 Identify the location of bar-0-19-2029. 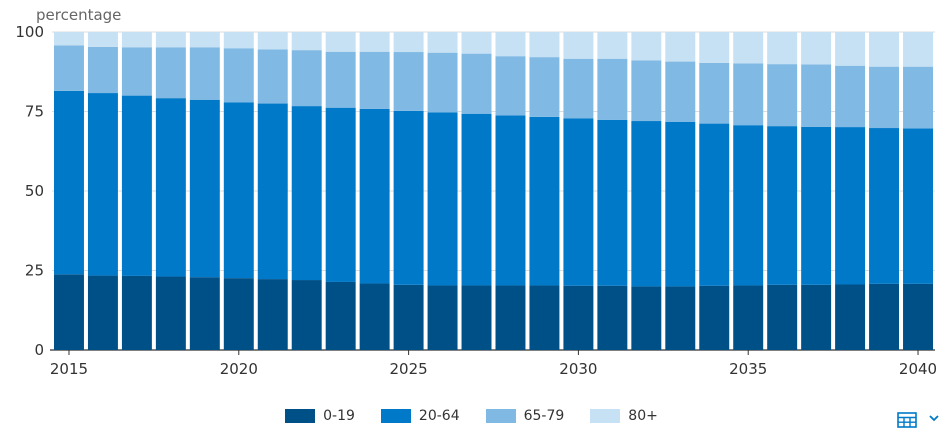
(544, 317).